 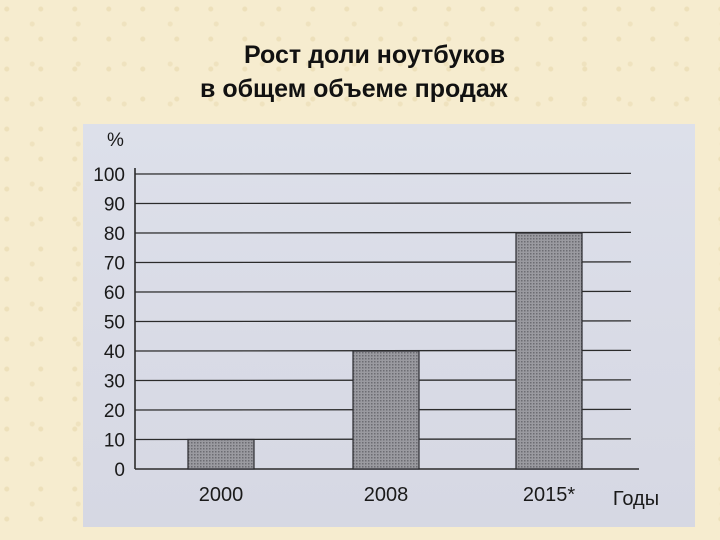 I want to click on title-line-1: Рост доли ноутбуков, so click(x=375, y=55).